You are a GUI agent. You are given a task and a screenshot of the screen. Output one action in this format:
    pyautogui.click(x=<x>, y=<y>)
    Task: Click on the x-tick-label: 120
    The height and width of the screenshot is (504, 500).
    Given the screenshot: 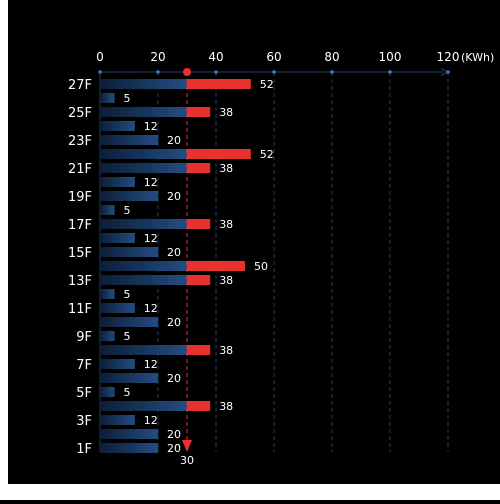 What is the action you would take?
    pyautogui.click(x=448, y=57)
    